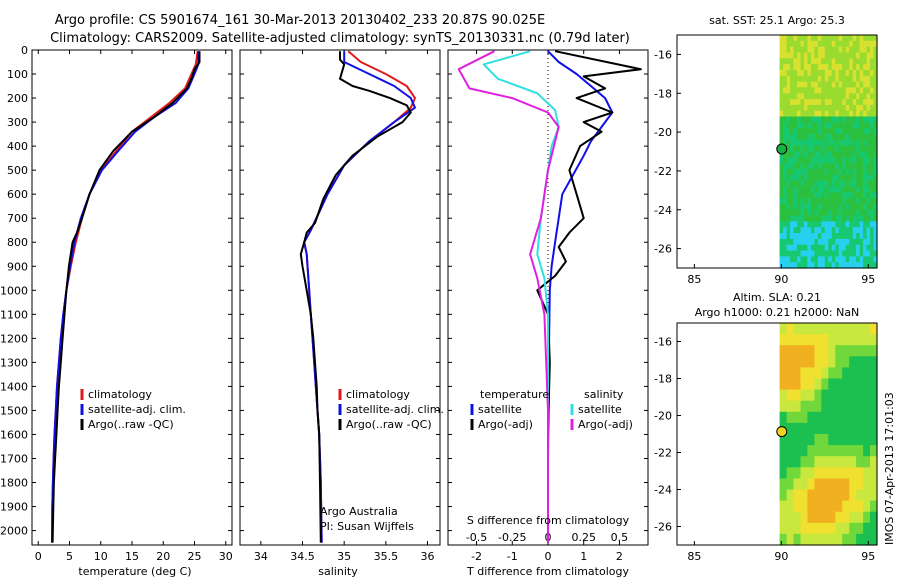 Image resolution: width=900 pixels, height=580 pixels. I want to click on y-tick-label: 700, so click(17, 218).